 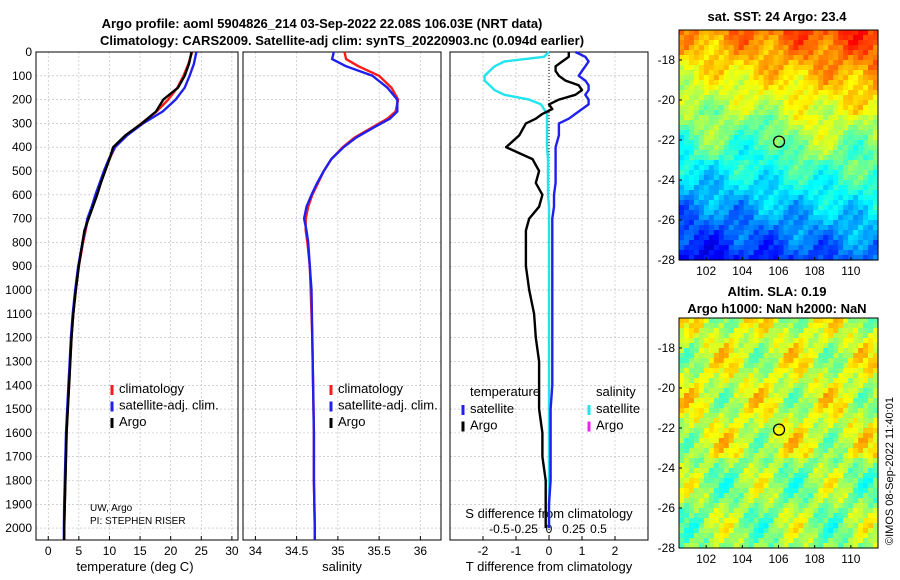 What do you see at coordinates (778, 559) in the screenshot?
I see `map-x-tick-label: 106` at bounding box center [778, 559].